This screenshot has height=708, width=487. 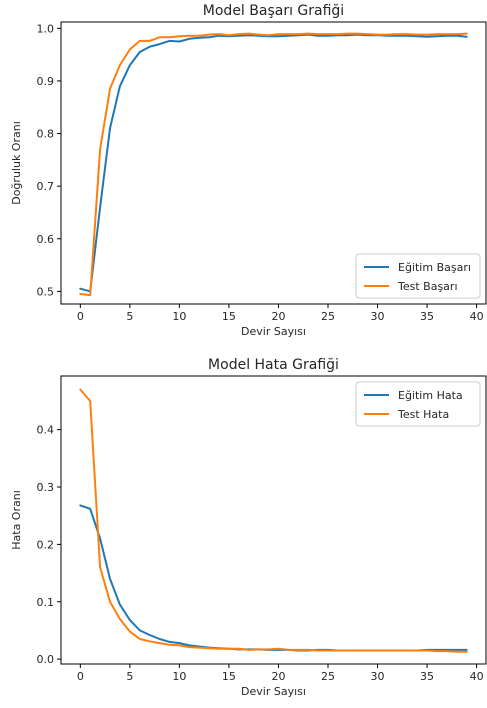 What do you see at coordinates (46, 28) in the screenshot?
I see `y-tick-label: 1.0` at bounding box center [46, 28].